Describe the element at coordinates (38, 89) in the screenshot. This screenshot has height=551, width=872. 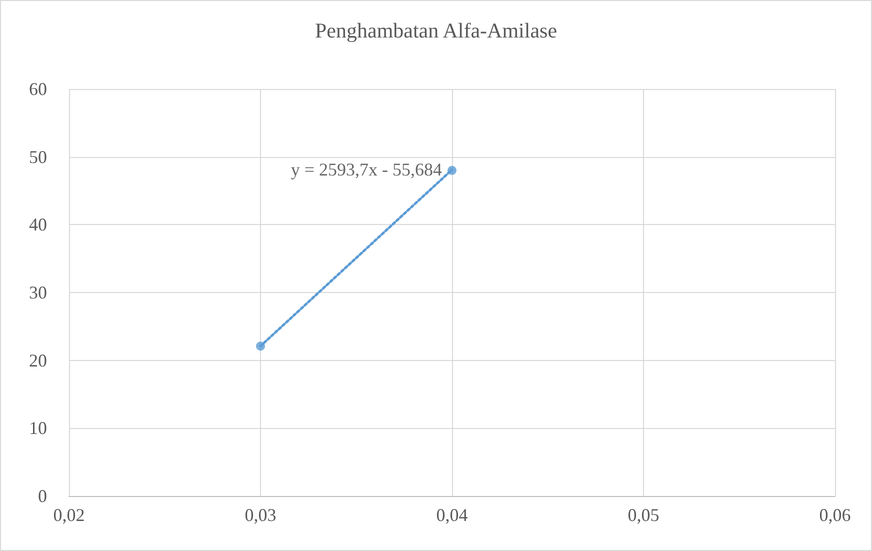
I see `y-tick-label: 60` at that location.